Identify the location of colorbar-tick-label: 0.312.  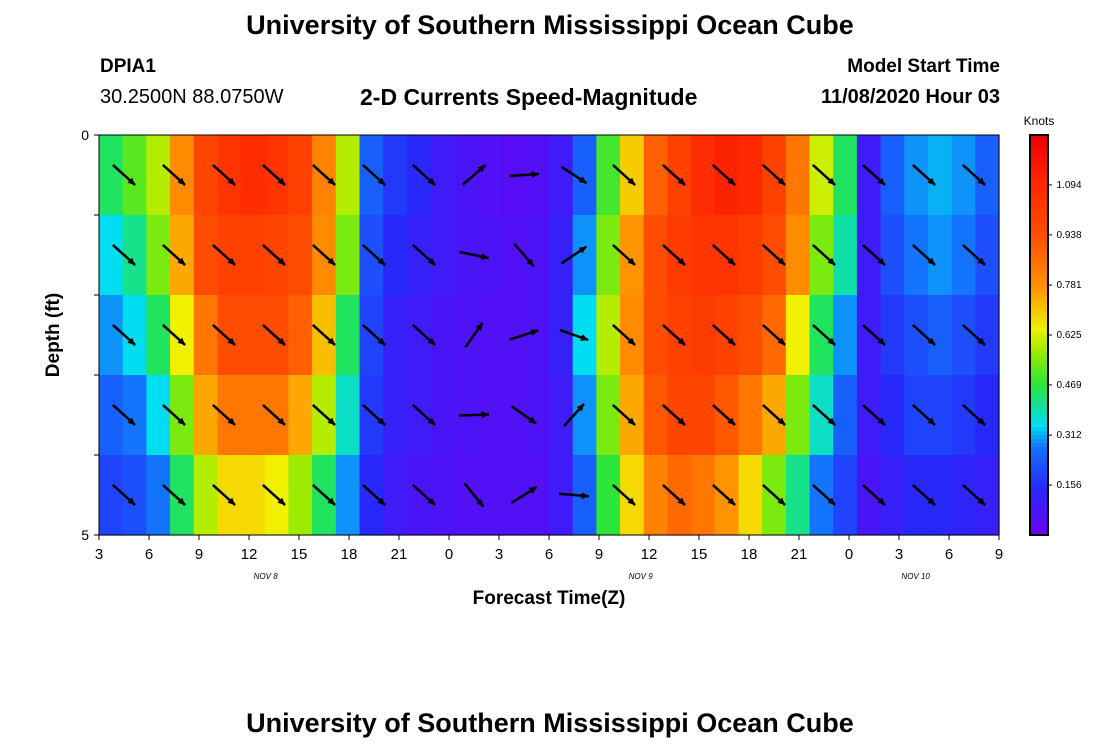
(1068, 435).